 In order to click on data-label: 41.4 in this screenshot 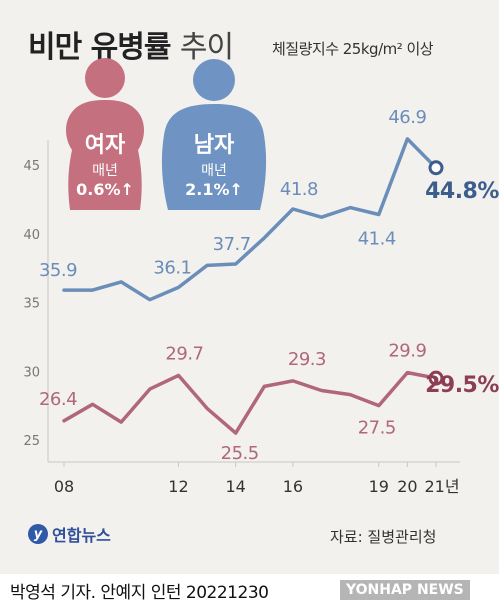, I will do `click(377, 239)`.